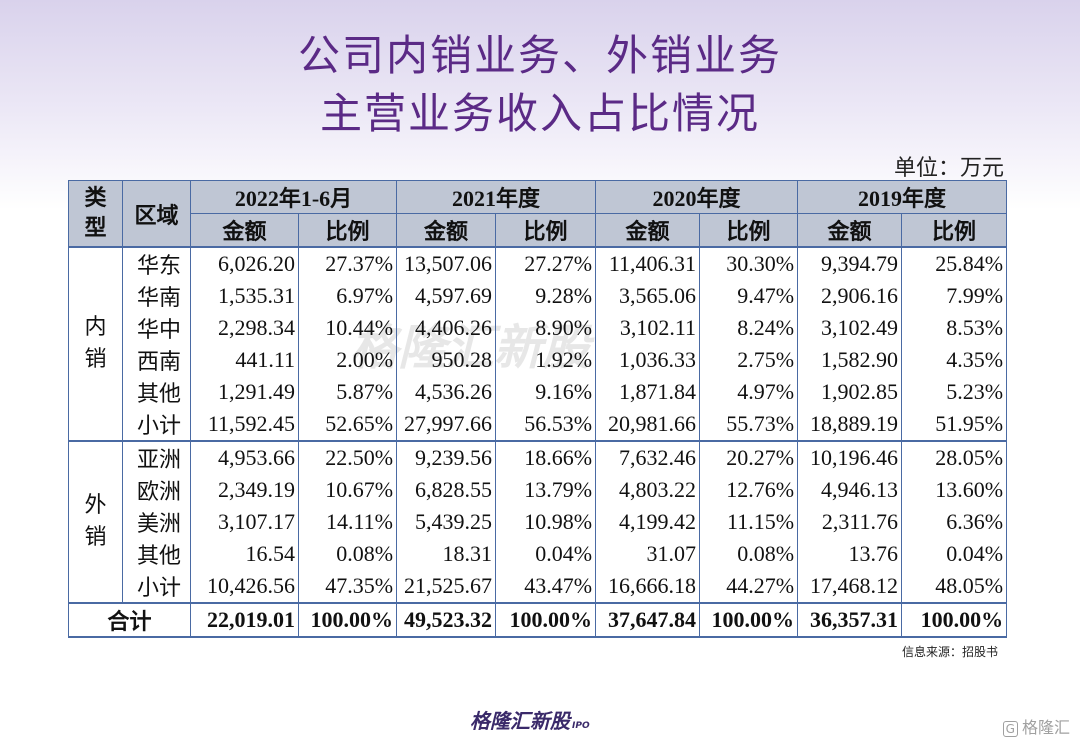 Image resolution: width=1080 pixels, height=746 pixels. I want to click on region-cell: 华中, so click(156, 328).